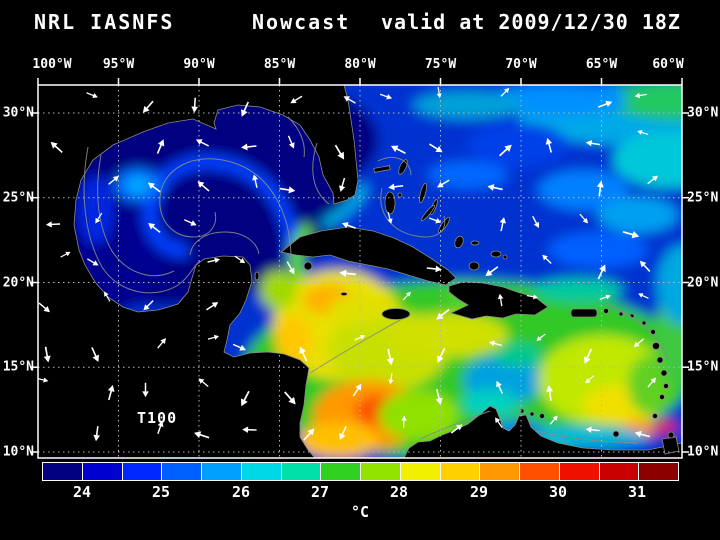  What do you see at coordinates (257, 276) in the screenshot?
I see `cozumel` at bounding box center [257, 276].